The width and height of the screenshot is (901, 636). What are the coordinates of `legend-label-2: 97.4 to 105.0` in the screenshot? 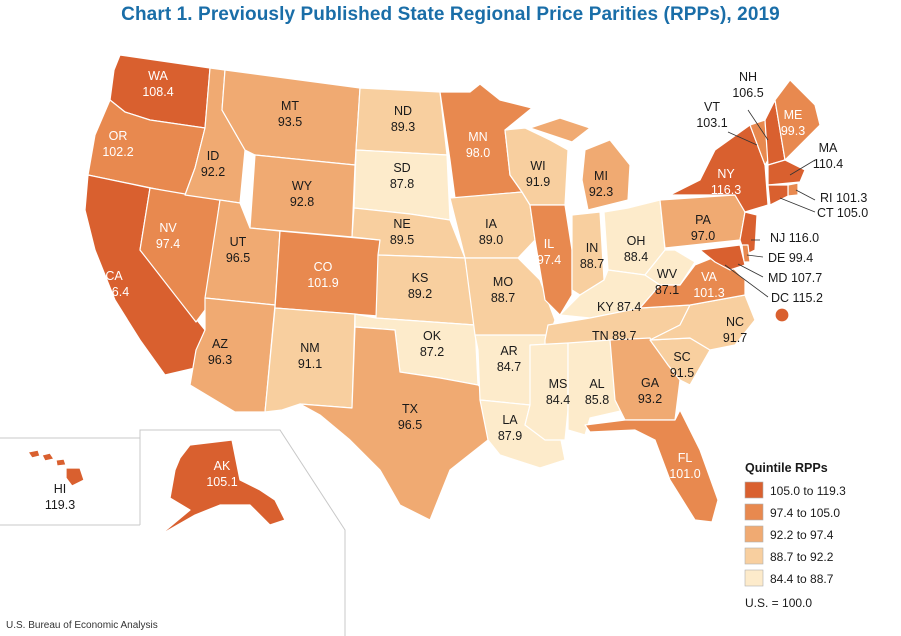 It's located at (805, 513).